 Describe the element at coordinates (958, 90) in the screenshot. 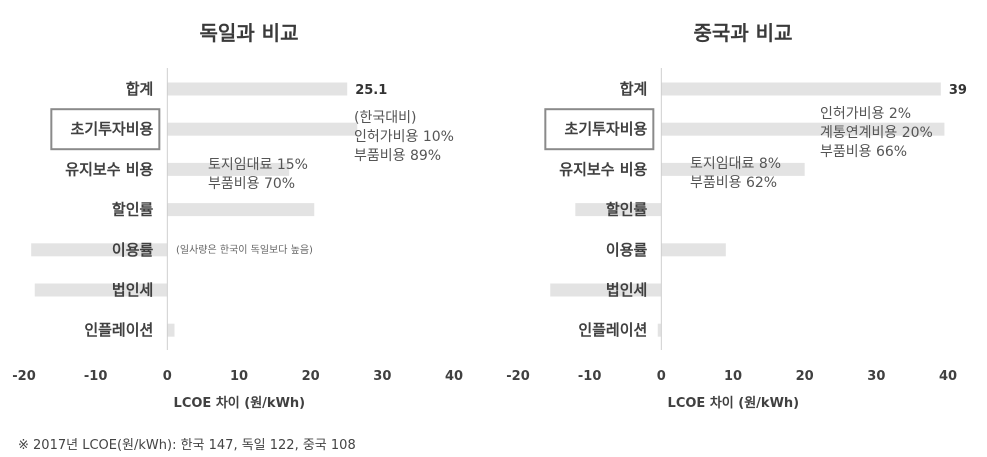

I see `data-label: 39` at that location.